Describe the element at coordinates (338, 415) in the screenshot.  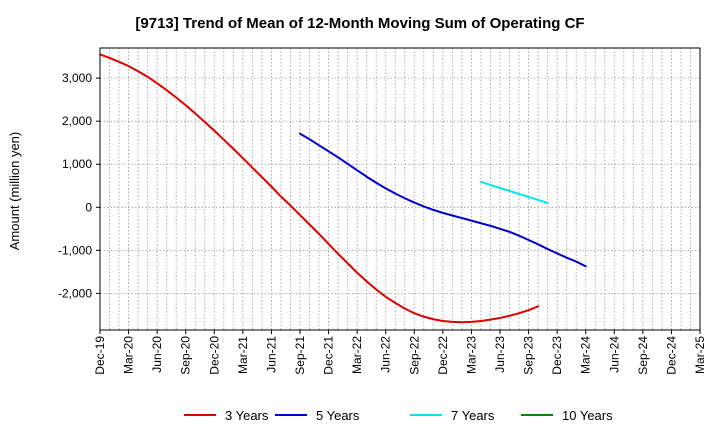
I see `legend-label: 5 Years` at that location.